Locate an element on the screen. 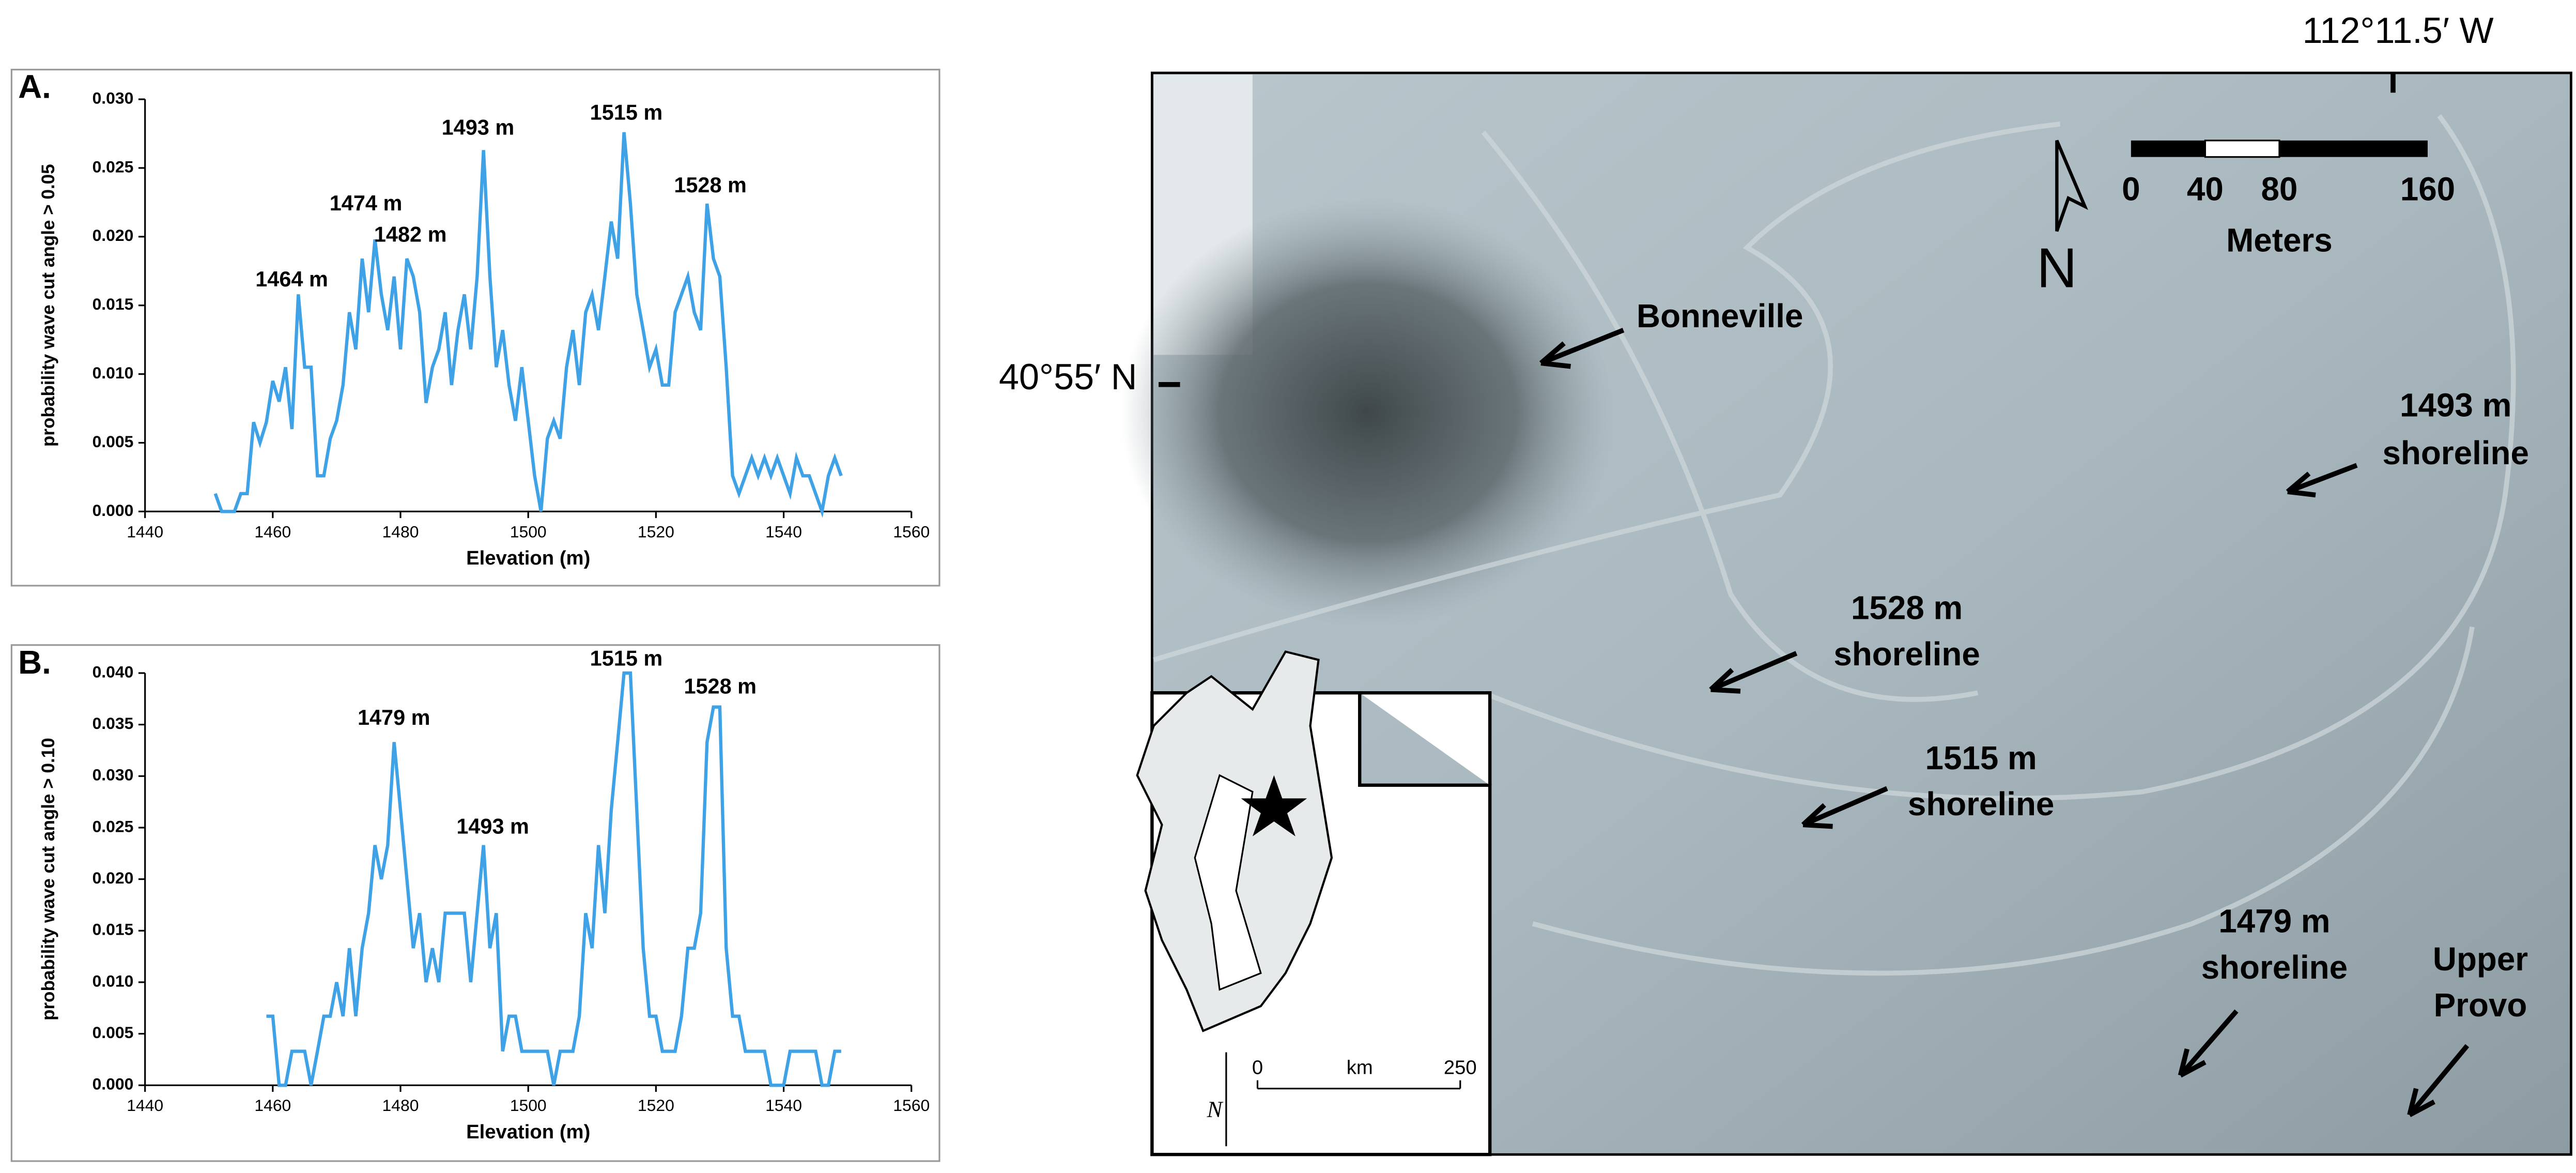  annotation: 1479 m is located at coordinates (394, 717).